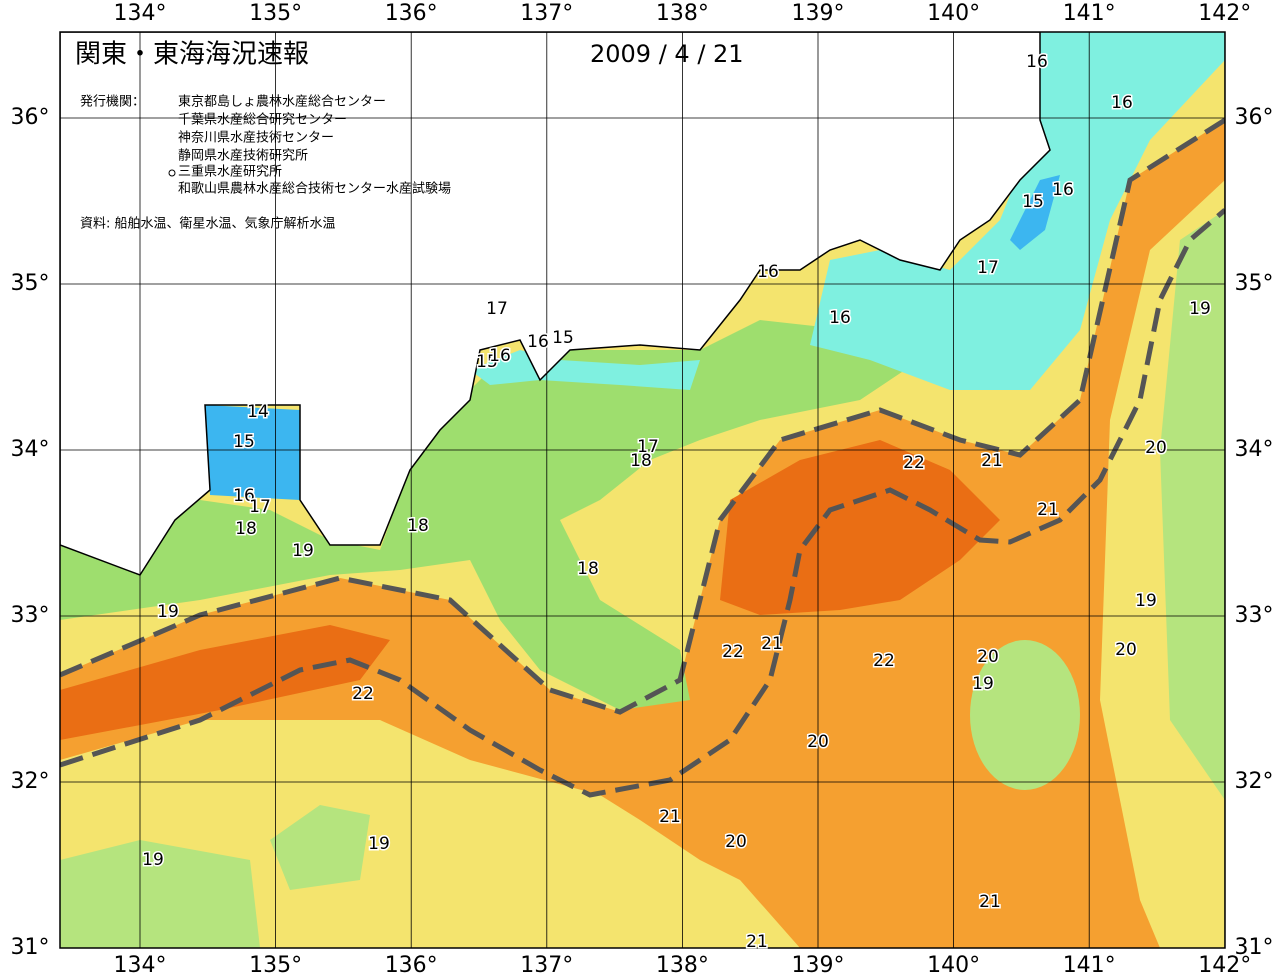  I want to click on marker, so click(172, 173).